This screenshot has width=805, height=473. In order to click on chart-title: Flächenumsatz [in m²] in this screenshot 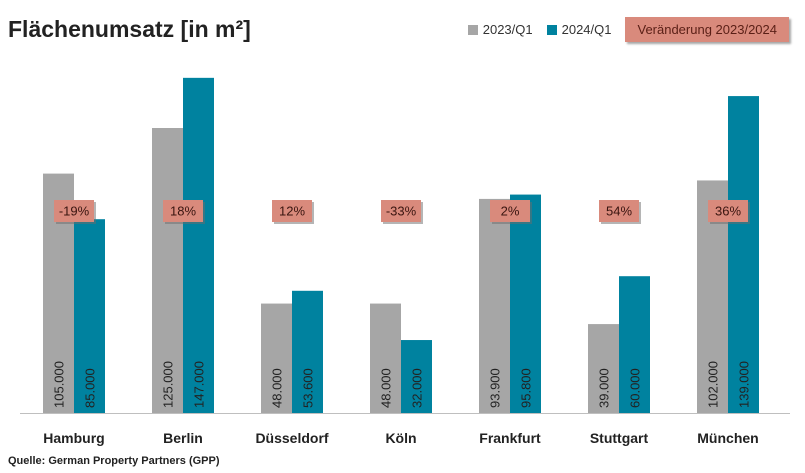, I will do `click(129, 29)`.